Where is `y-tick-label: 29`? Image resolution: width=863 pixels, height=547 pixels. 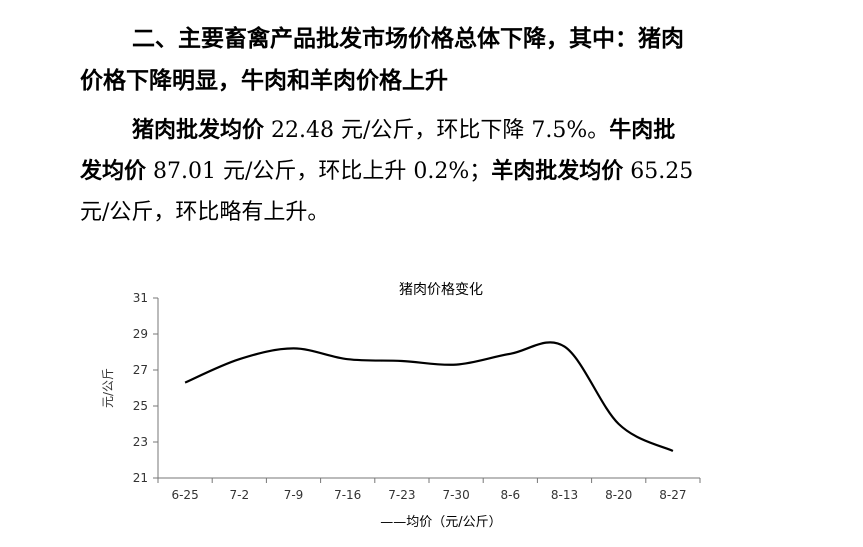
y-tick-label: 29 is located at coordinates (140, 334).